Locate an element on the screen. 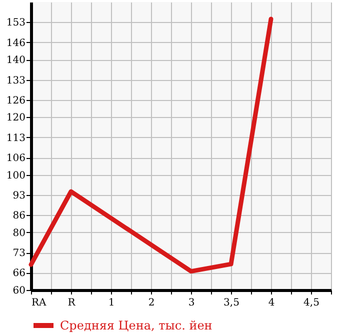 The width and height of the screenshot is (345, 335). x-tick-label: R is located at coordinates (72, 303).